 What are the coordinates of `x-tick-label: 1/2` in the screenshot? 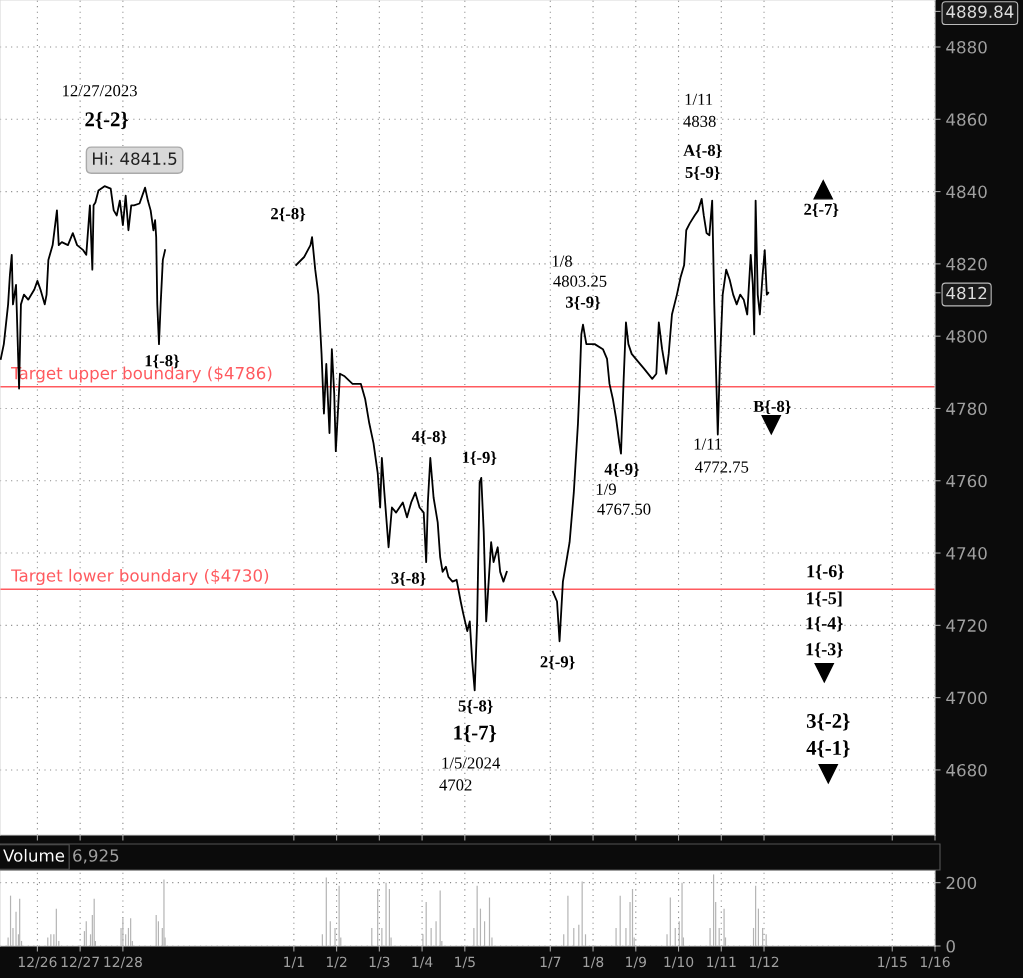 It's located at (336, 962).